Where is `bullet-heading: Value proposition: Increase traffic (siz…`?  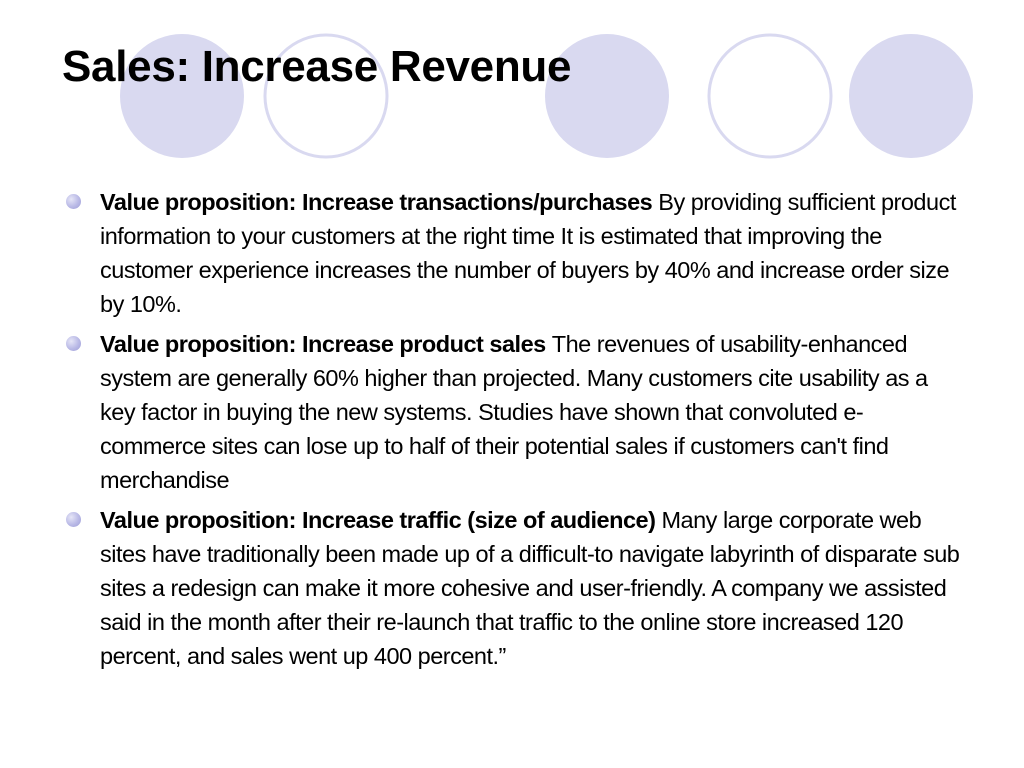
bullet-heading: Value proposition: Increase traffic (siz… is located at coordinates (381, 520).